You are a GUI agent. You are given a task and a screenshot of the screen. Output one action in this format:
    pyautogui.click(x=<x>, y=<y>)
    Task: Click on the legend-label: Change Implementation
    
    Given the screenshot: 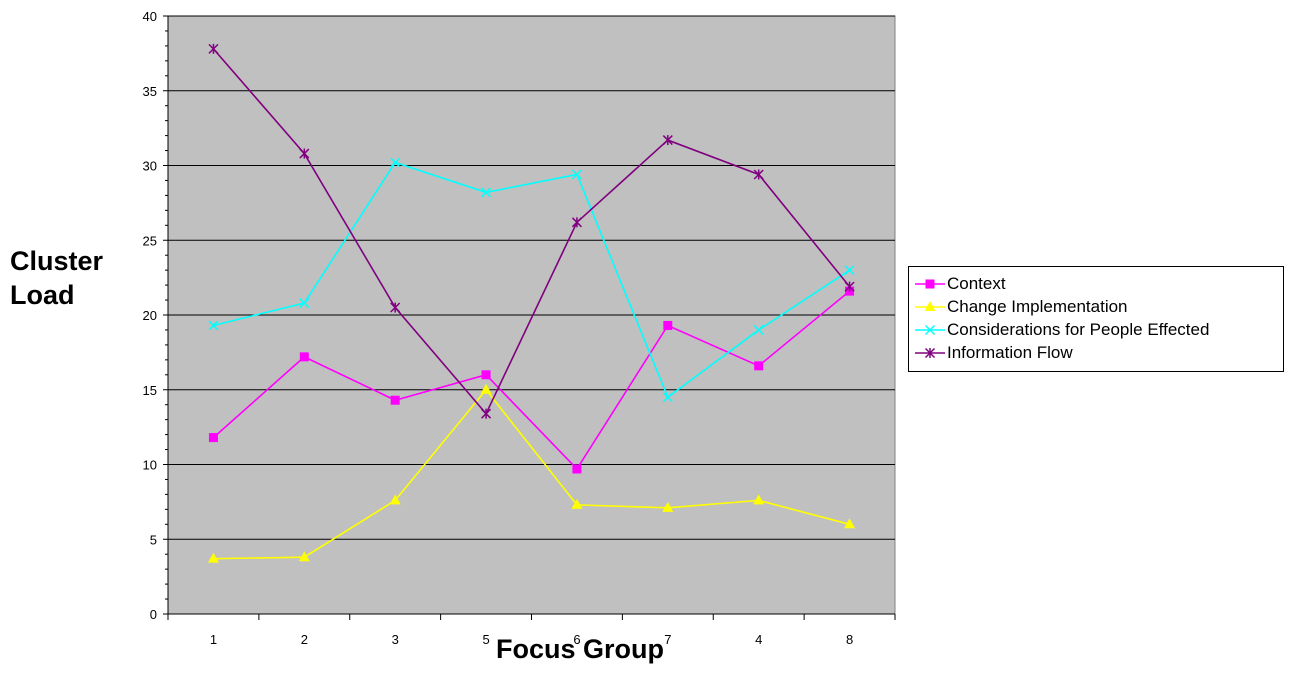 What is the action you would take?
    pyautogui.click(x=1037, y=306)
    